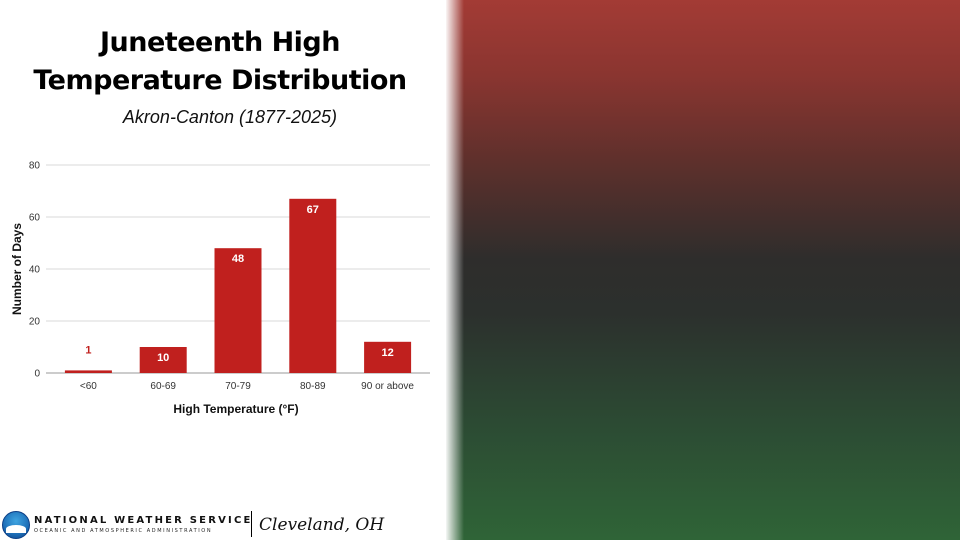 The height and width of the screenshot is (541, 960). What do you see at coordinates (88, 386) in the screenshot?
I see `x-tick-label: <60` at bounding box center [88, 386].